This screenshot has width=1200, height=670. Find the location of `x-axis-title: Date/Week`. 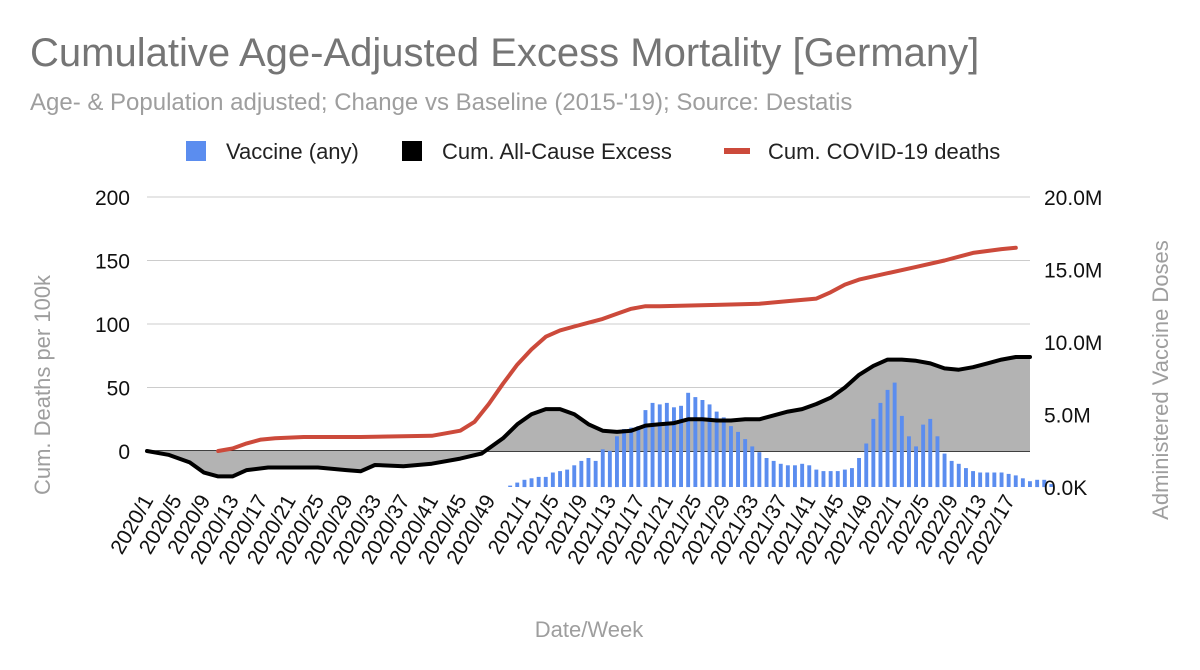

x-axis-title: Date/Week is located at coordinates (589, 629).